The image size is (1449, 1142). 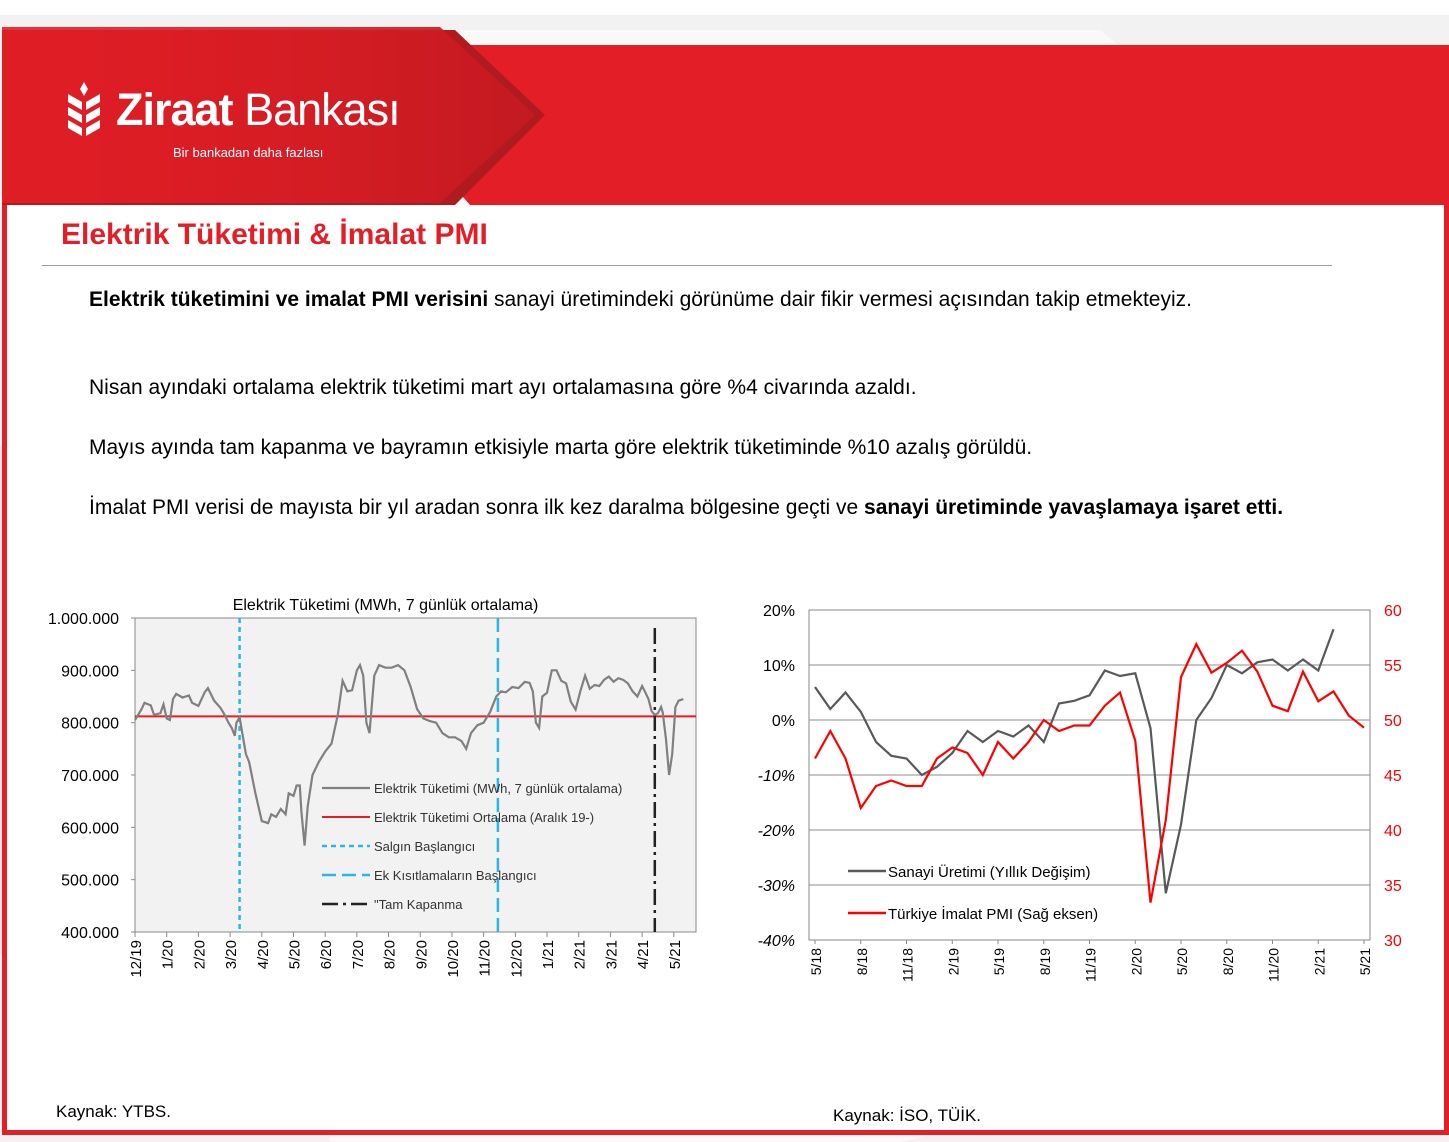 What do you see at coordinates (776, 831) in the screenshot?
I see `y-left-tick-label: -20%` at bounding box center [776, 831].